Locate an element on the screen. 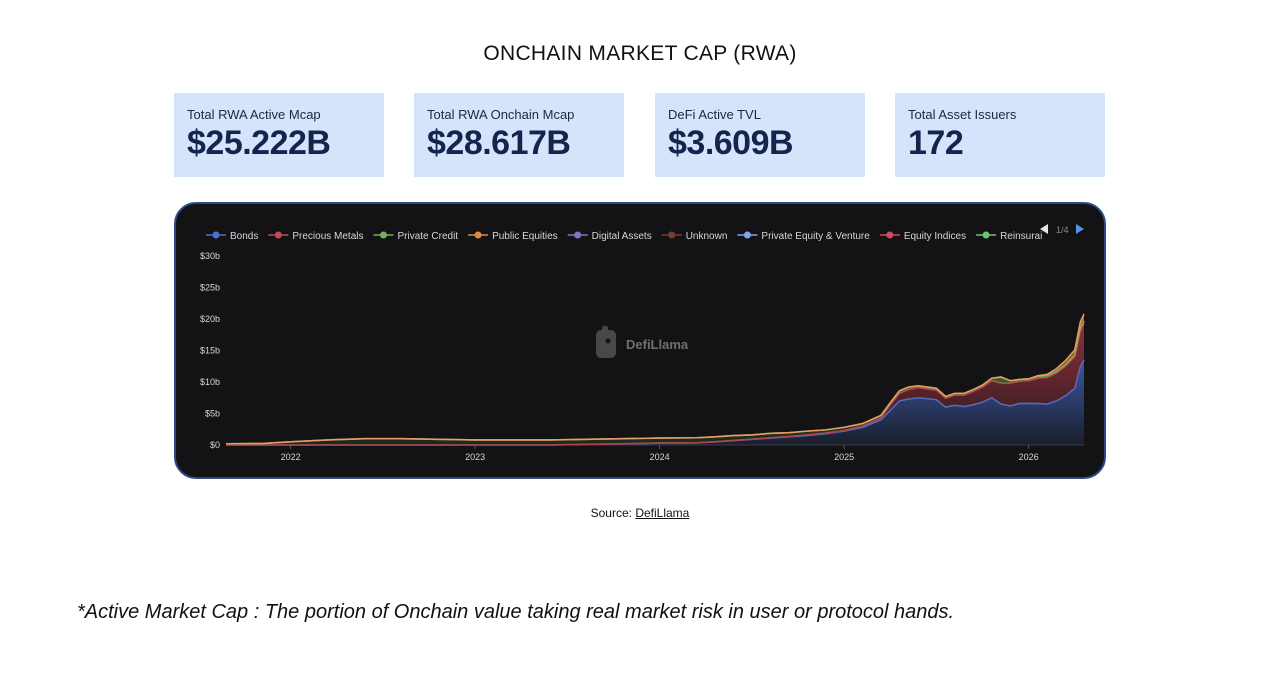  stat-card-label: DeFi Active TVL is located at coordinates (714, 114).